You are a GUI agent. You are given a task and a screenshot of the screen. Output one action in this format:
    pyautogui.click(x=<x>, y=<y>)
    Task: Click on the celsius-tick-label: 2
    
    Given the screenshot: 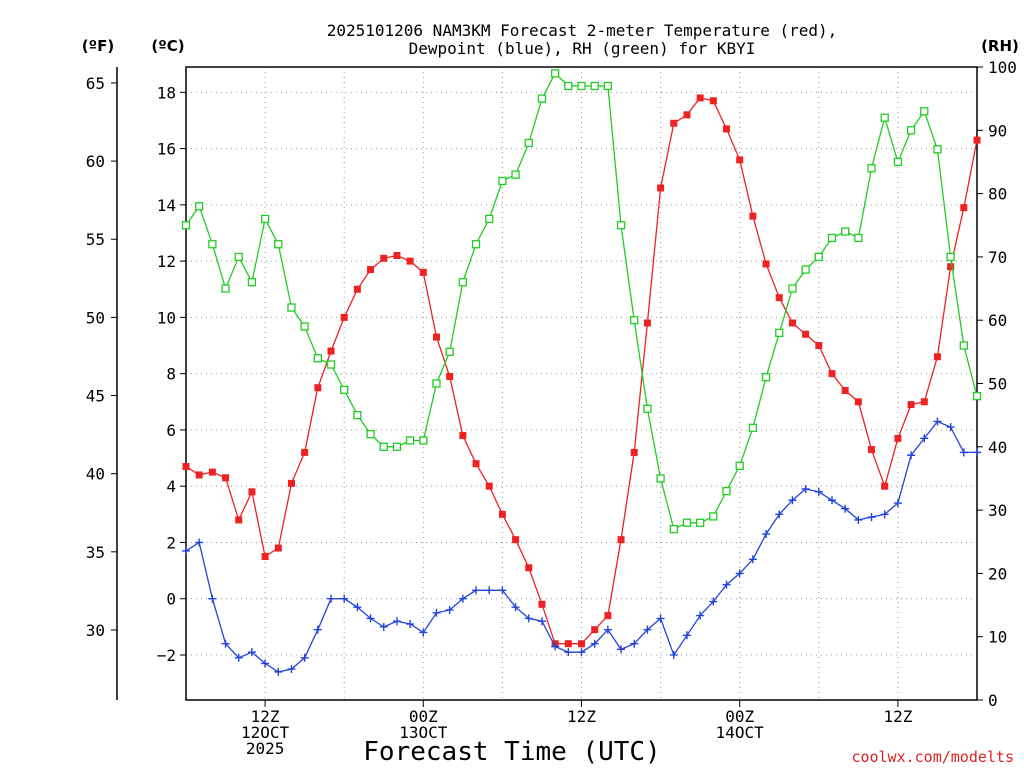 What is the action you would take?
    pyautogui.click(x=171, y=542)
    